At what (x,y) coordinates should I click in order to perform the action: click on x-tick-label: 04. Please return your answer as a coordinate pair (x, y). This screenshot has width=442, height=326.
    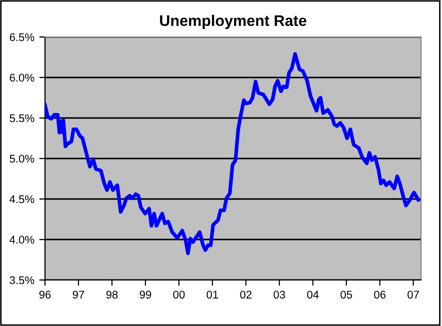
    Looking at the image, I should click on (313, 294).